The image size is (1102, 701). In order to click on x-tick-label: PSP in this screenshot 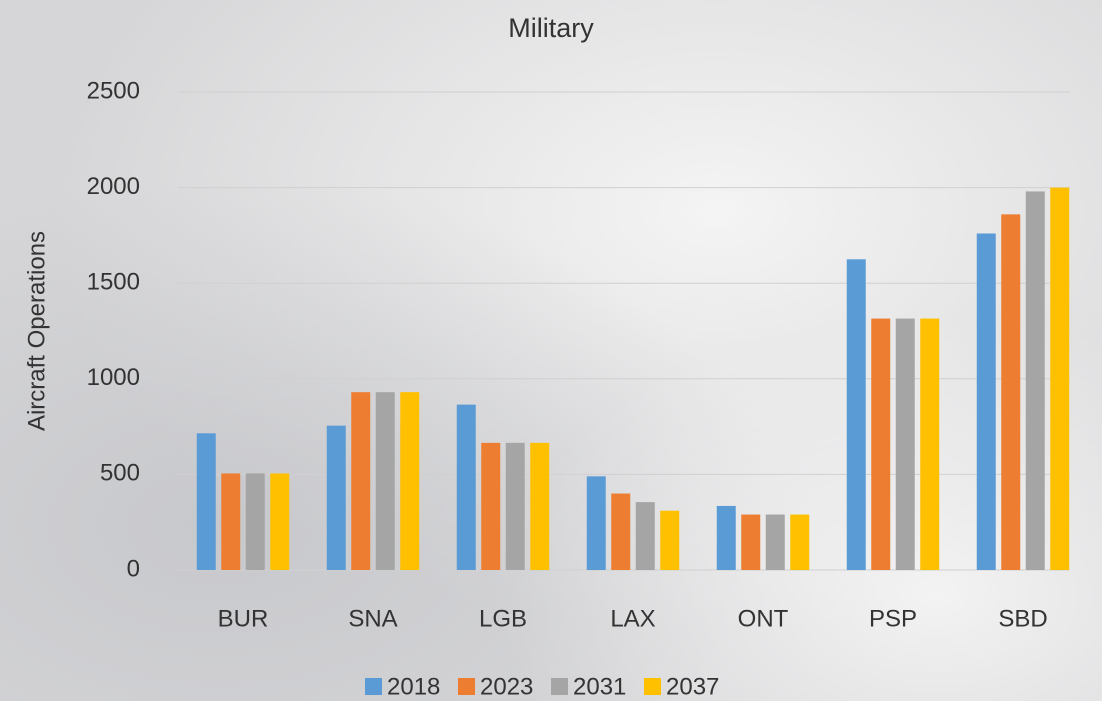, I will do `click(893, 618)`.